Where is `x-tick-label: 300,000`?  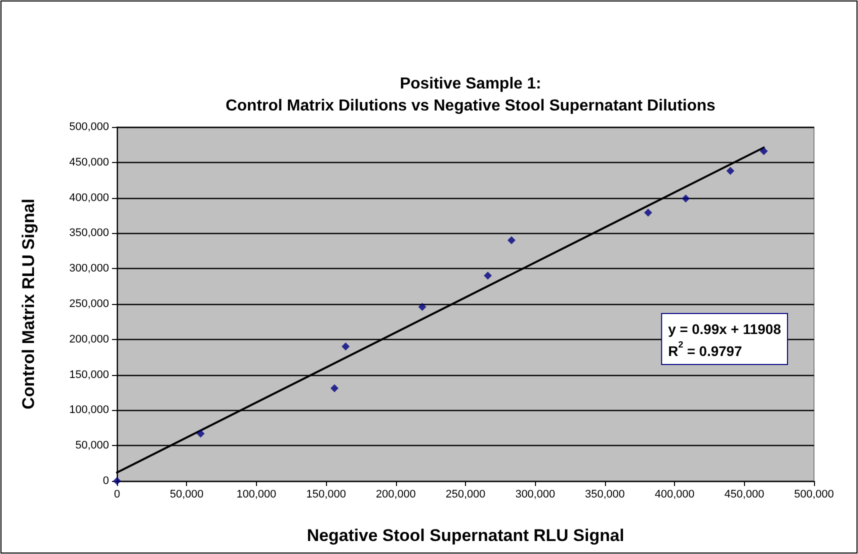
x-tick-label: 300,000 is located at coordinates (535, 494).